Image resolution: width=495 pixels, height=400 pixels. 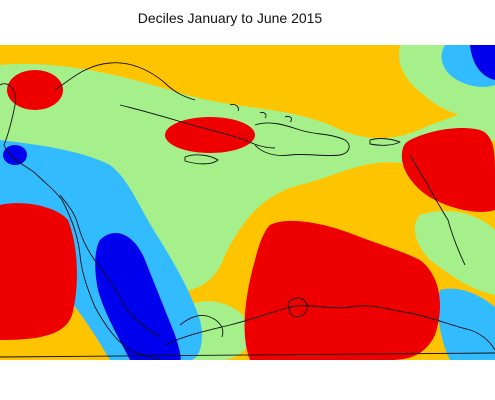 I want to click on green-region-southeast, so click(x=454, y=252).